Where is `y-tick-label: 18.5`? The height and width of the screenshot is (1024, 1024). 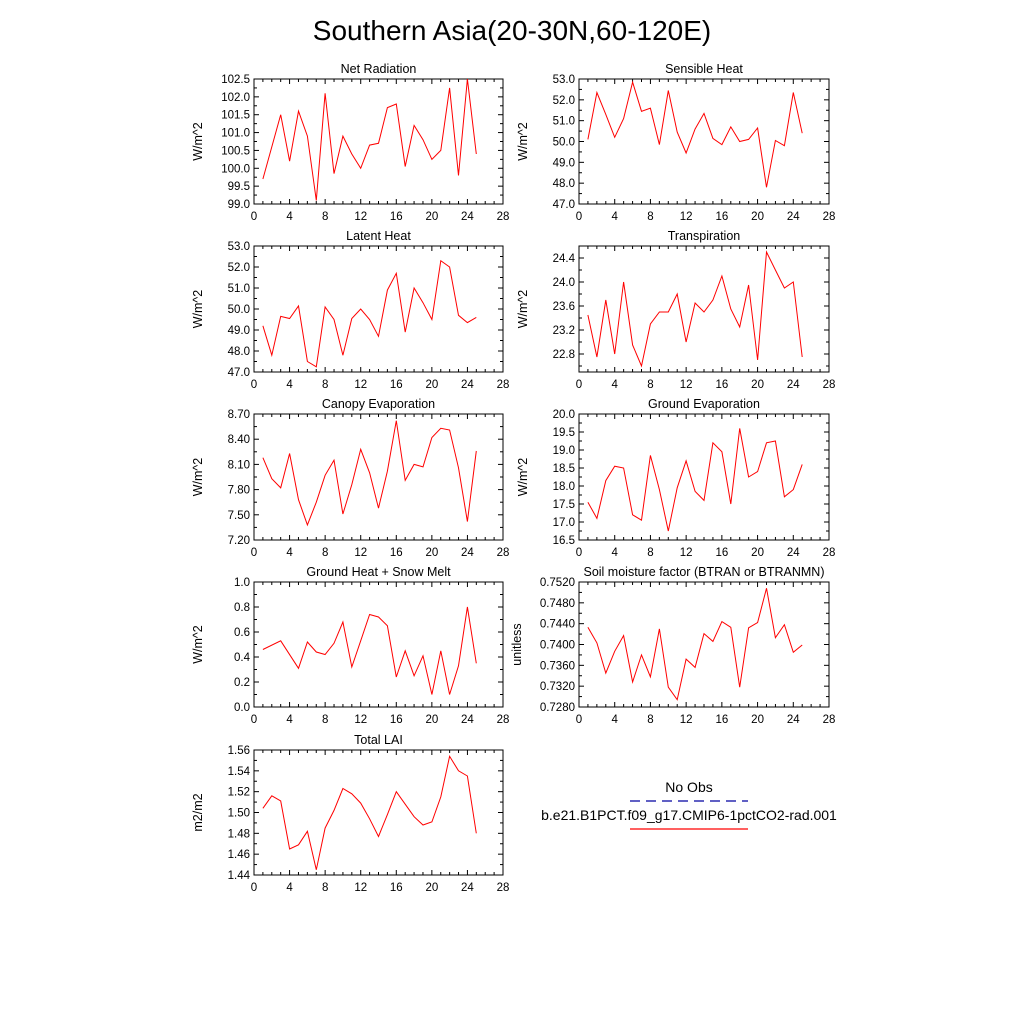 y-tick-label: 18.5 is located at coordinates (564, 469).